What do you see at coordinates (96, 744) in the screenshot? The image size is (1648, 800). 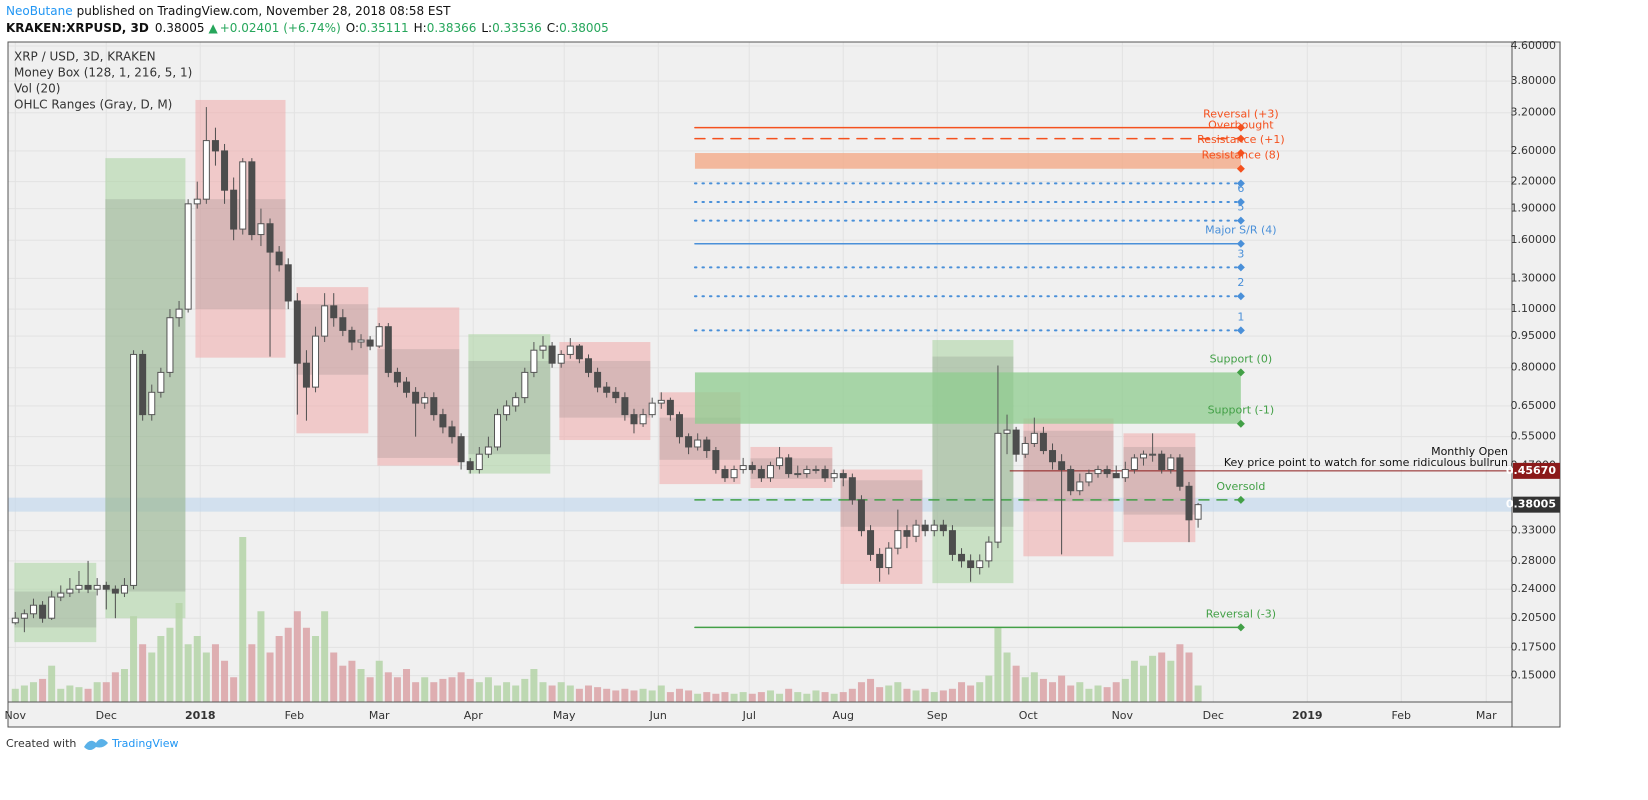 I see `logo` at bounding box center [96, 744].